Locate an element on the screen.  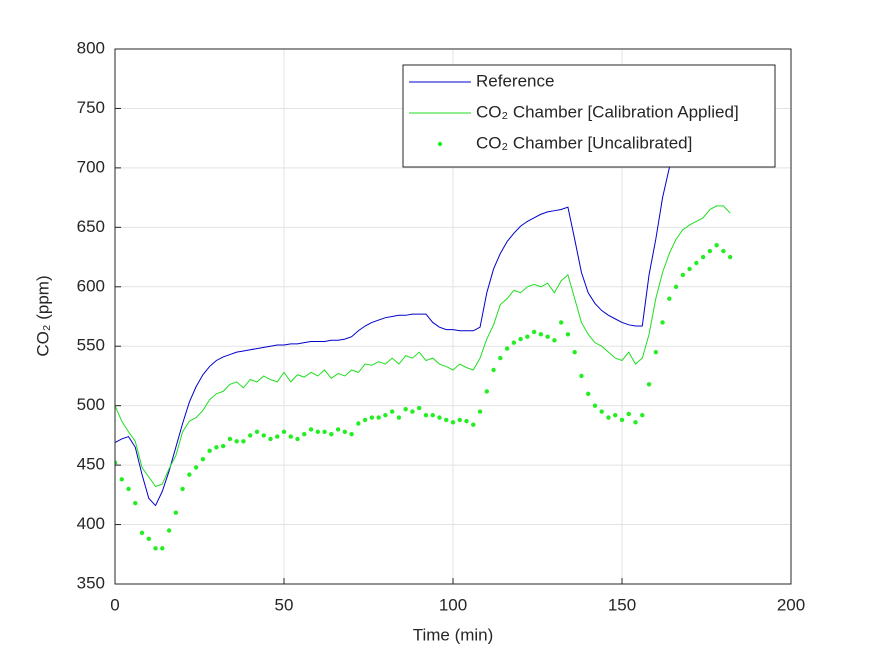
x-tick-label: 100 is located at coordinates (453, 604).